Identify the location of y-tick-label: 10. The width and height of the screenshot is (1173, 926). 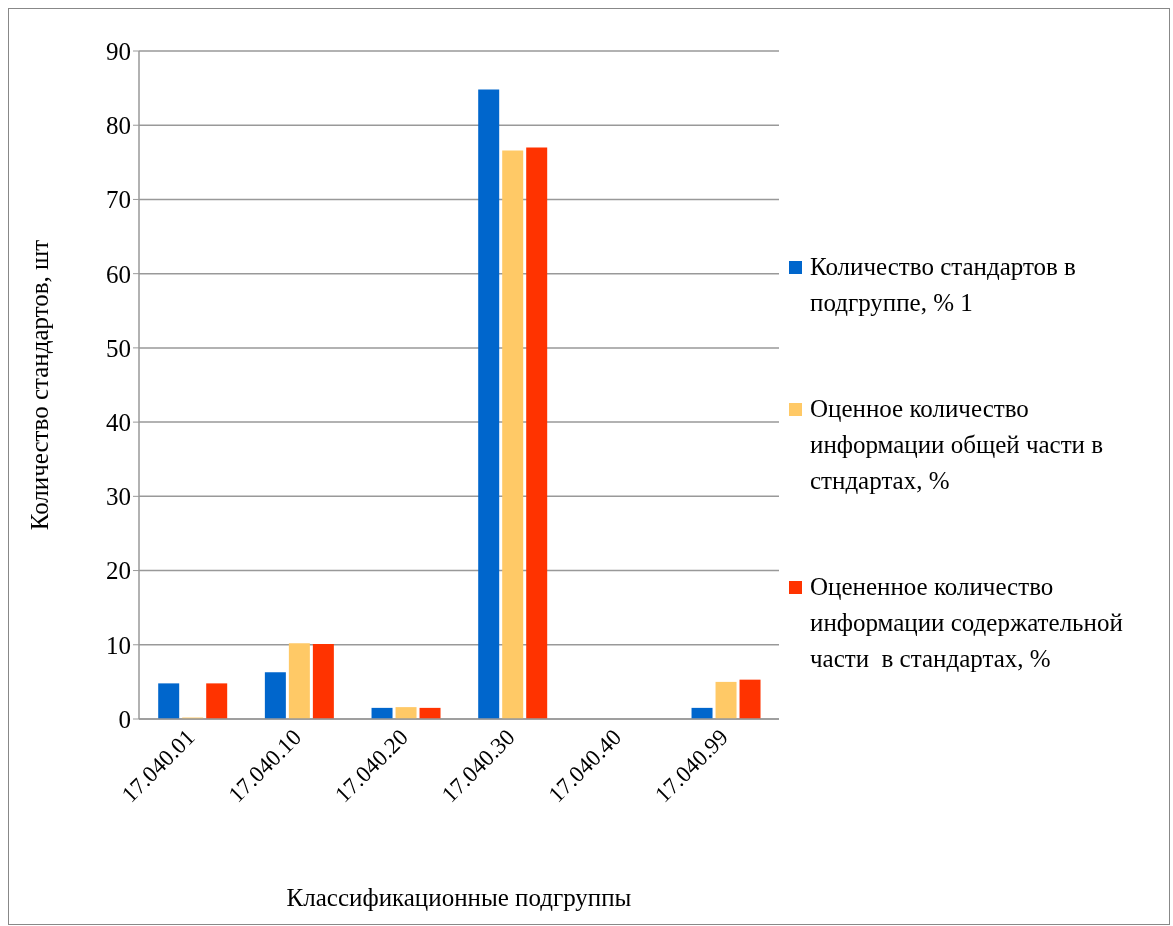
(118, 645).